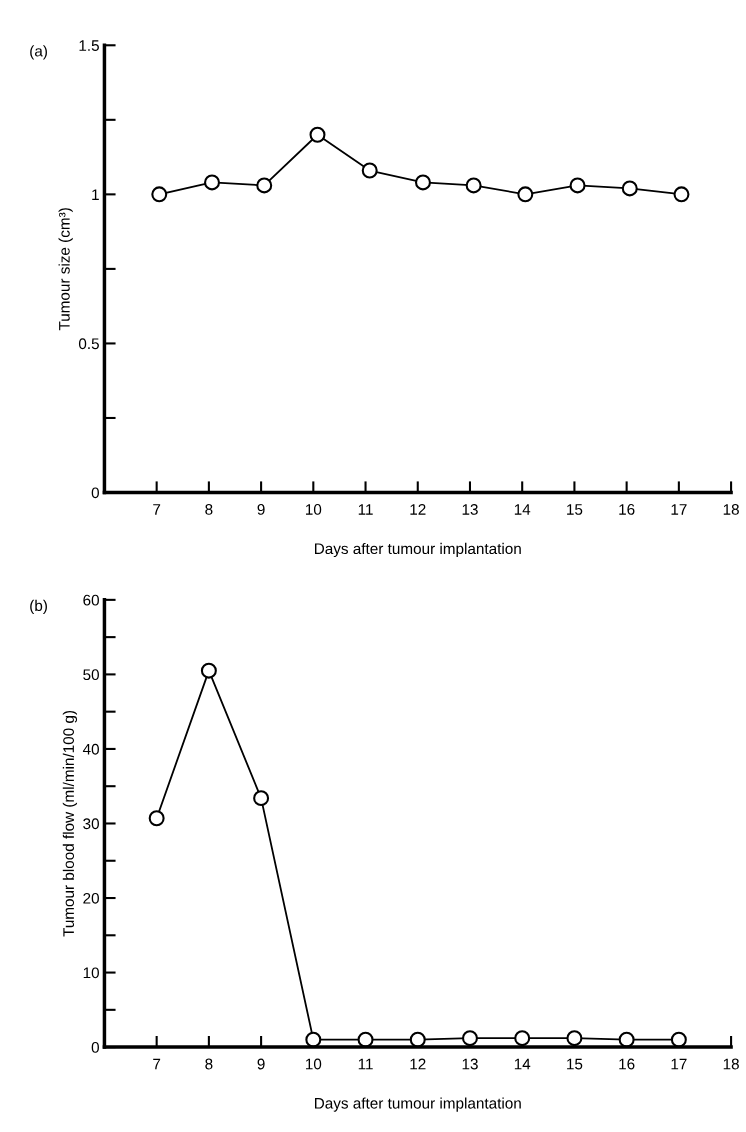 Image resolution: width=746 pixels, height=1132 pixels. Describe the element at coordinates (91, 600) in the screenshot. I see `y-tick-label: 60` at that location.